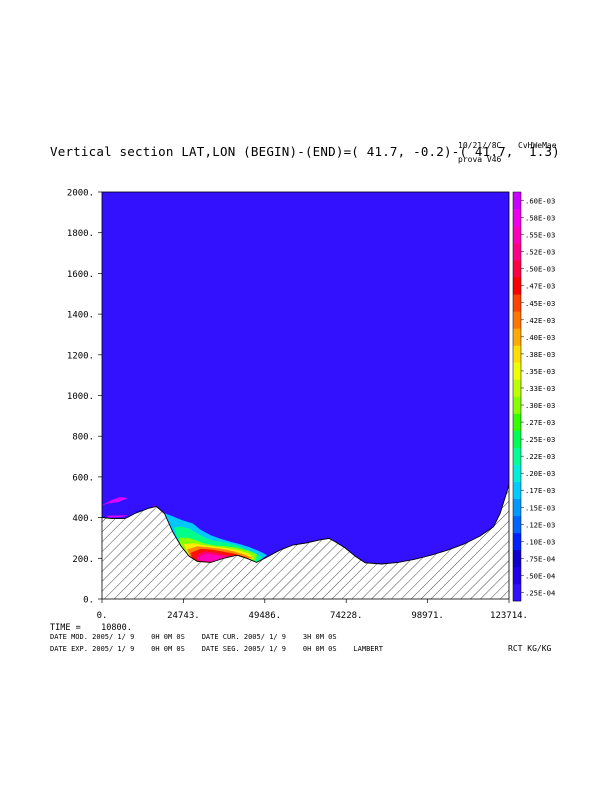  Describe the element at coordinates (83, 438) in the screenshot. I see `y-tick-label: 800.` at that location.